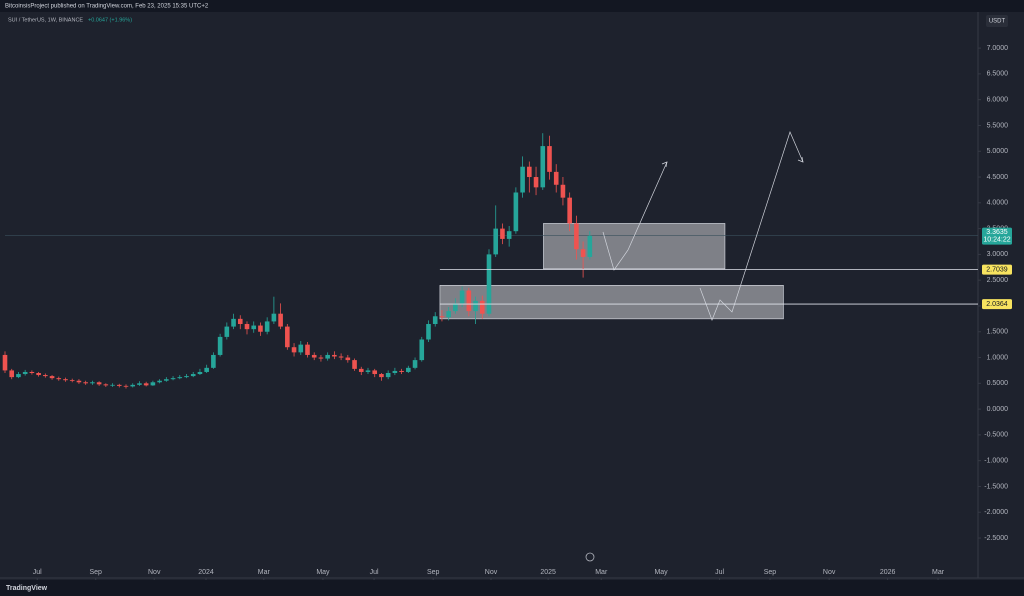 This screenshot has height=596, width=1024. I want to click on y-tick-label: -1.5000, so click(996, 486).